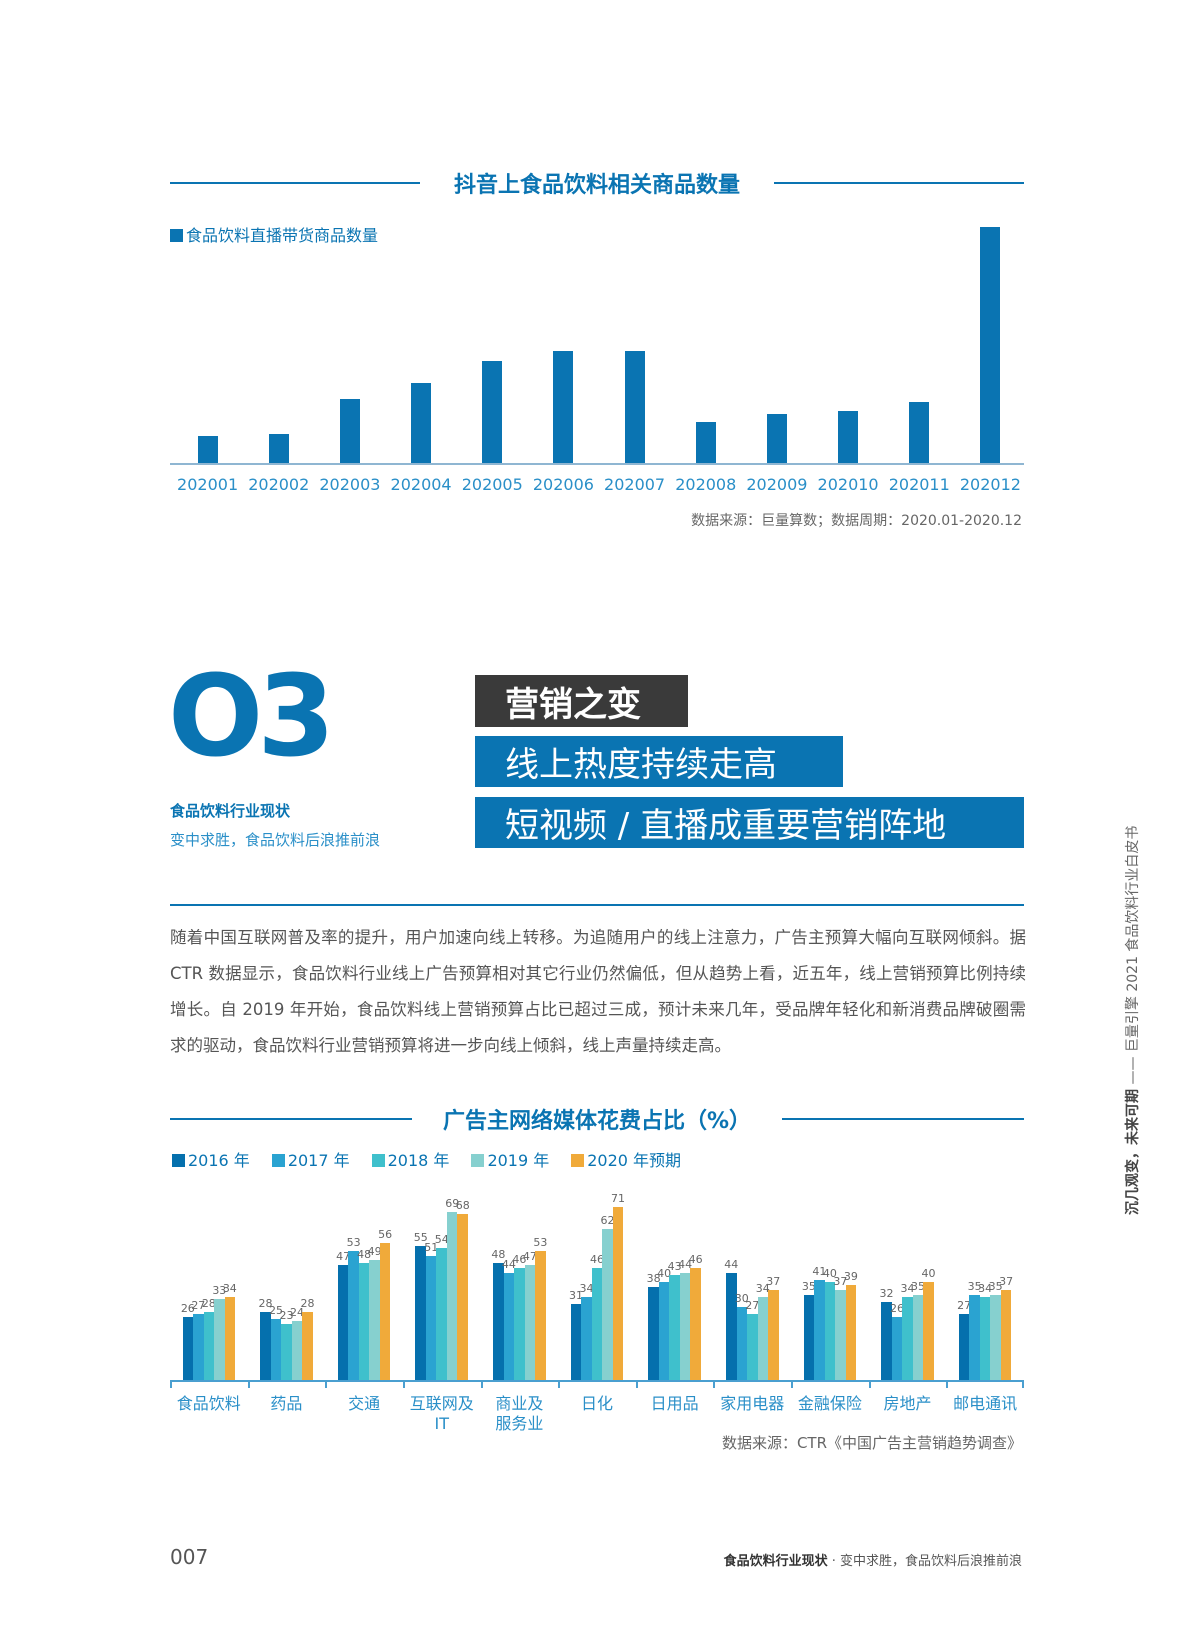 The height and width of the screenshot is (1630, 1200). What do you see at coordinates (919, 484) in the screenshot?
I see `x-tick-label: 202011` at bounding box center [919, 484].